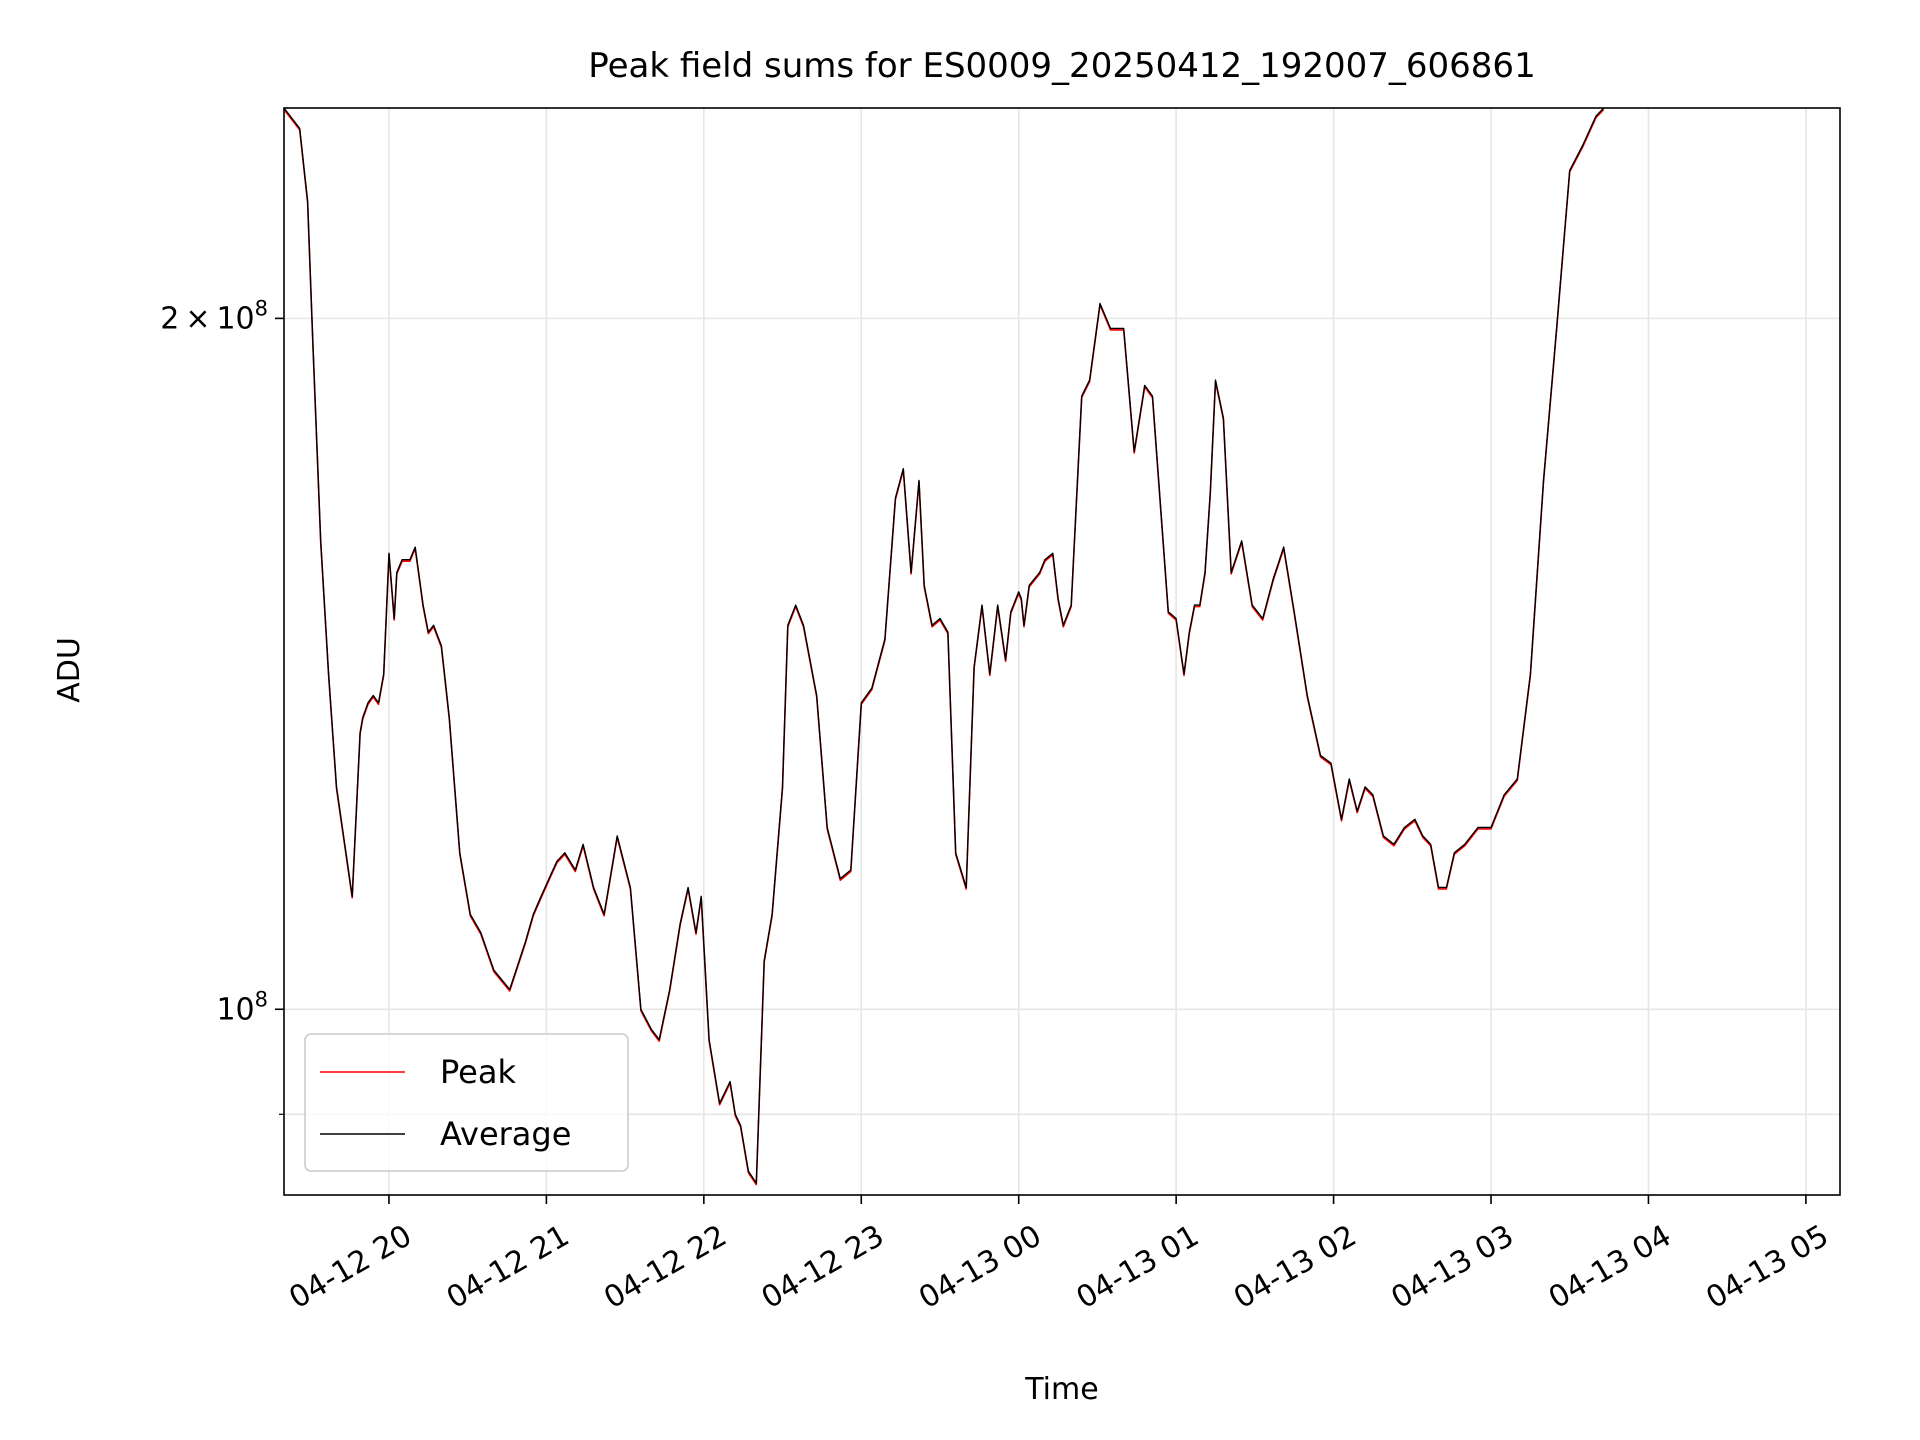 The width and height of the screenshot is (1920, 1440). I want to click on y-tick-label: 108, so click(242, 1007).